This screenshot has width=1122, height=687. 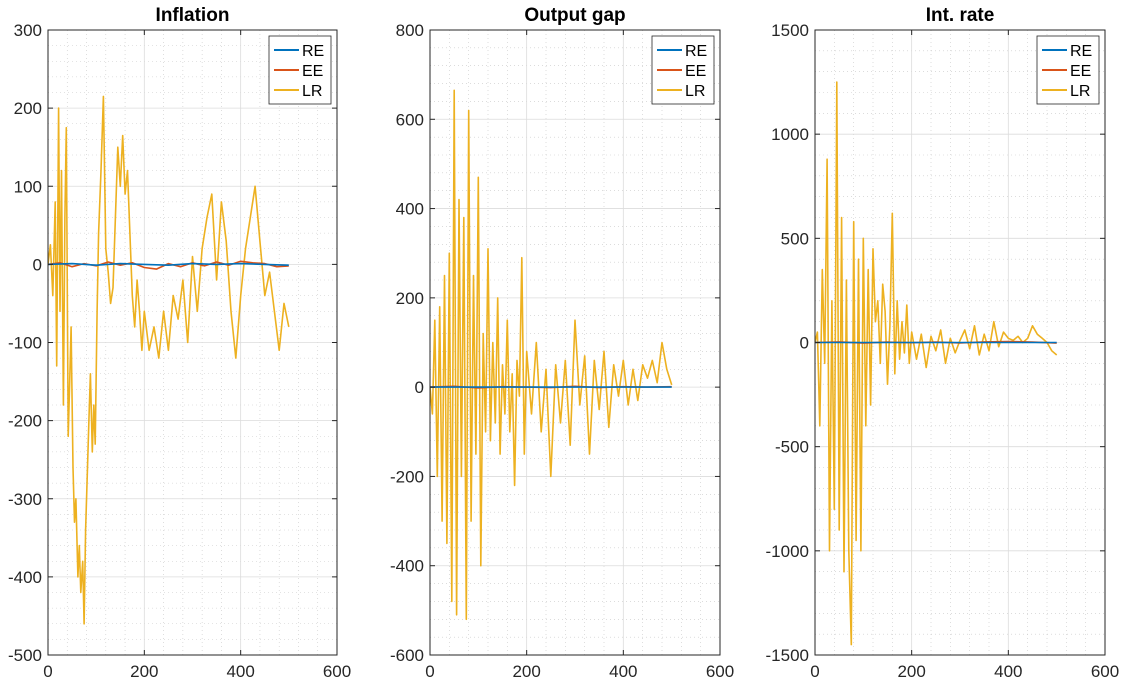 I want to click on y-tick-label: -300, so click(x=25, y=499).